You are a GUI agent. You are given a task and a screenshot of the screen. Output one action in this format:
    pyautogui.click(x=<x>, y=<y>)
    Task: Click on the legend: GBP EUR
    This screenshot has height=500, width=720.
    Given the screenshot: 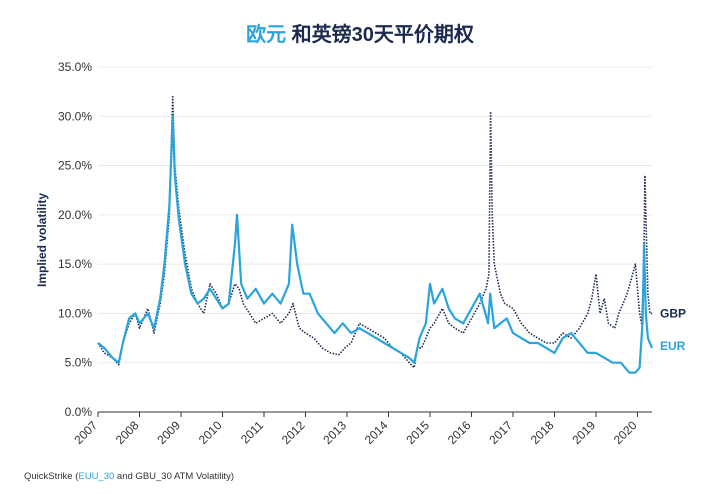 What is the action you would take?
    pyautogui.click(x=673, y=329)
    